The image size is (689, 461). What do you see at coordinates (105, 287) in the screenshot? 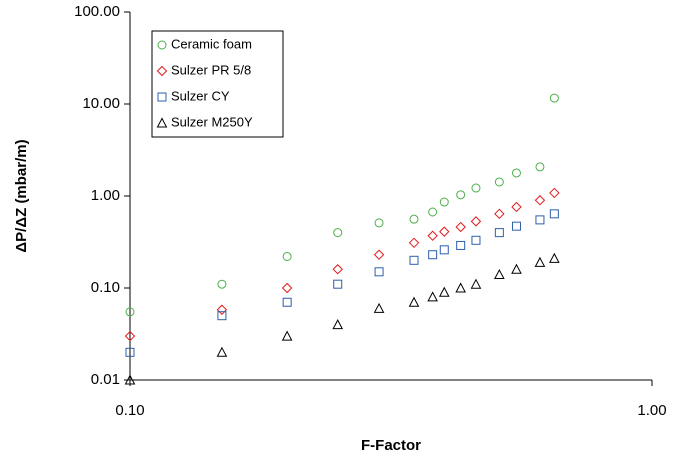
I see `y-tick-label: 0.10` at bounding box center [105, 287].